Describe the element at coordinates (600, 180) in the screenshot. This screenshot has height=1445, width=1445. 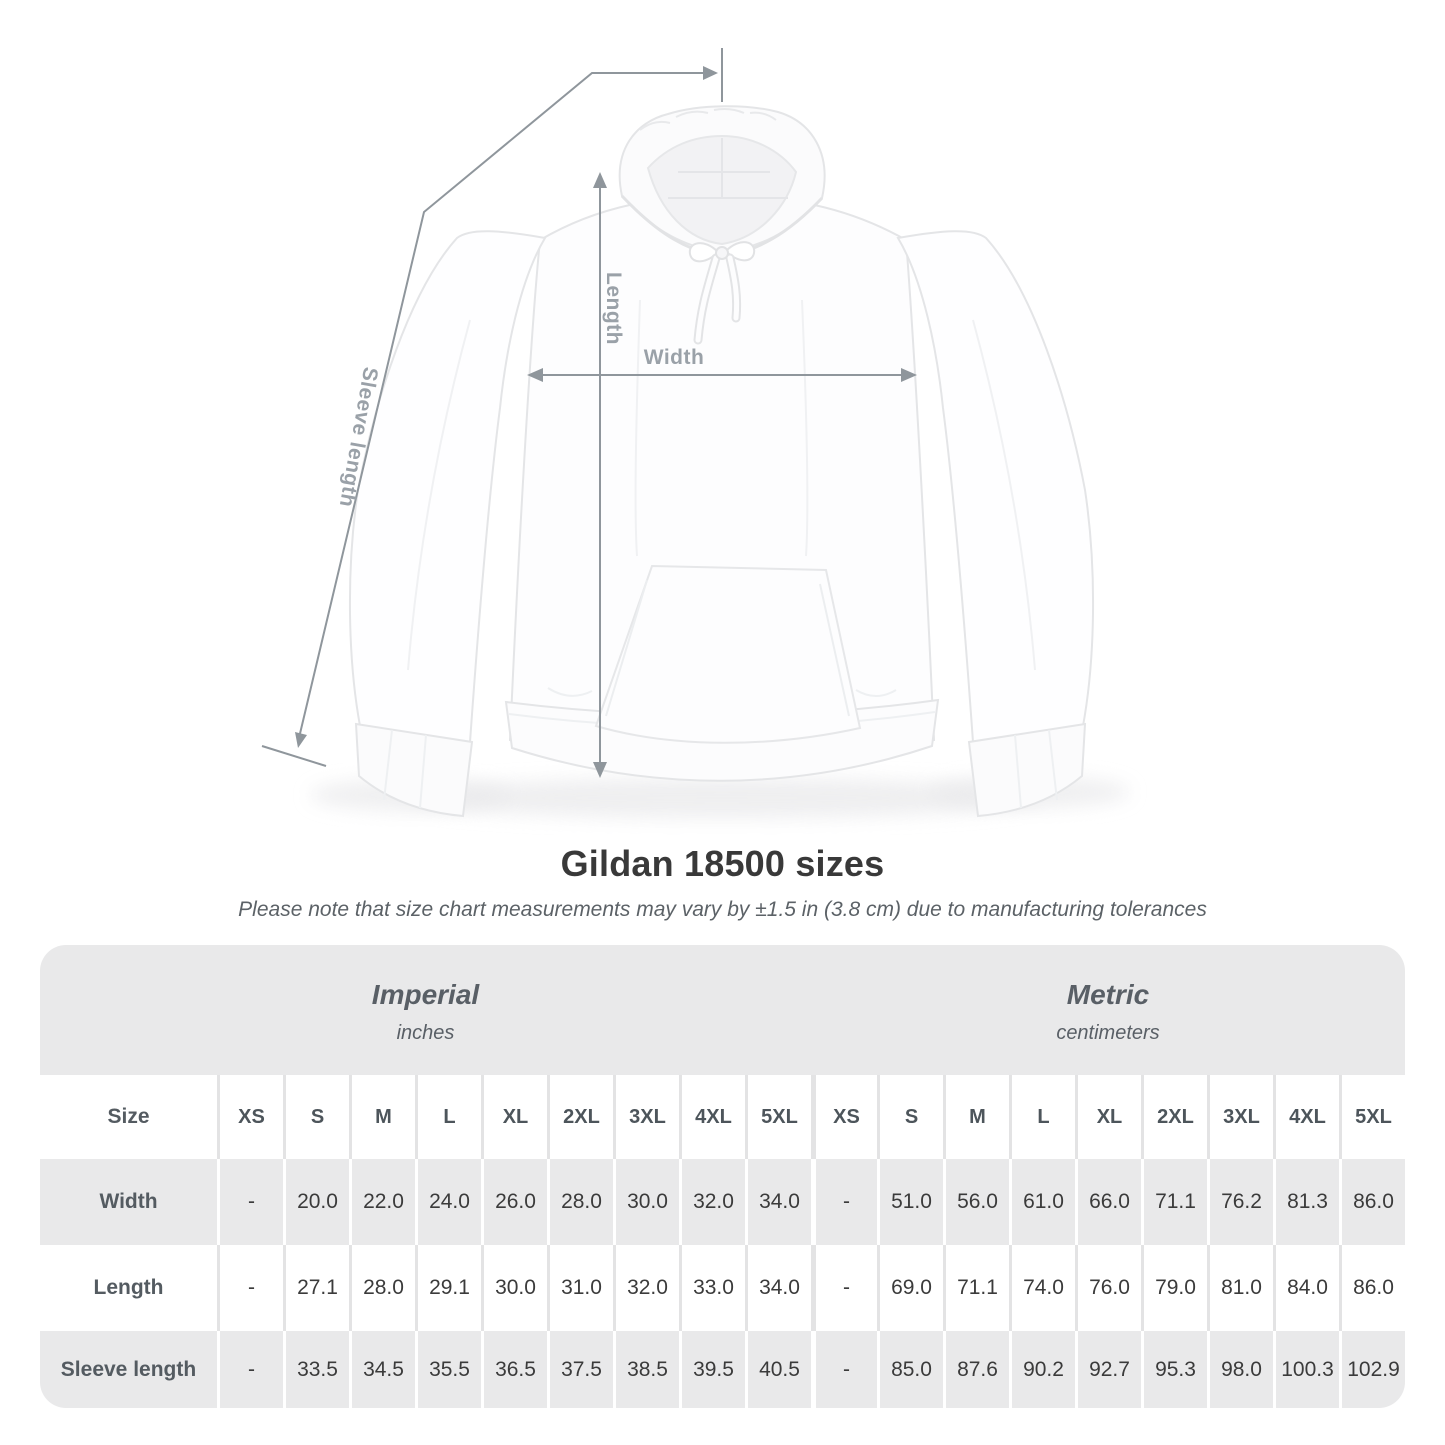
I see `length-arrowhead-up` at that location.